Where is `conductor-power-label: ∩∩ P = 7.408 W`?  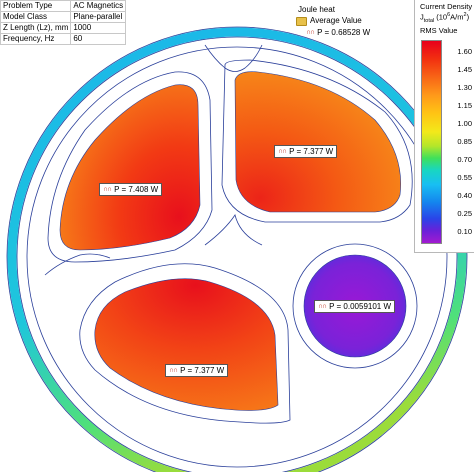
conductor-power-label: ∩∩ P = 7.408 W is located at coordinates (131, 189).